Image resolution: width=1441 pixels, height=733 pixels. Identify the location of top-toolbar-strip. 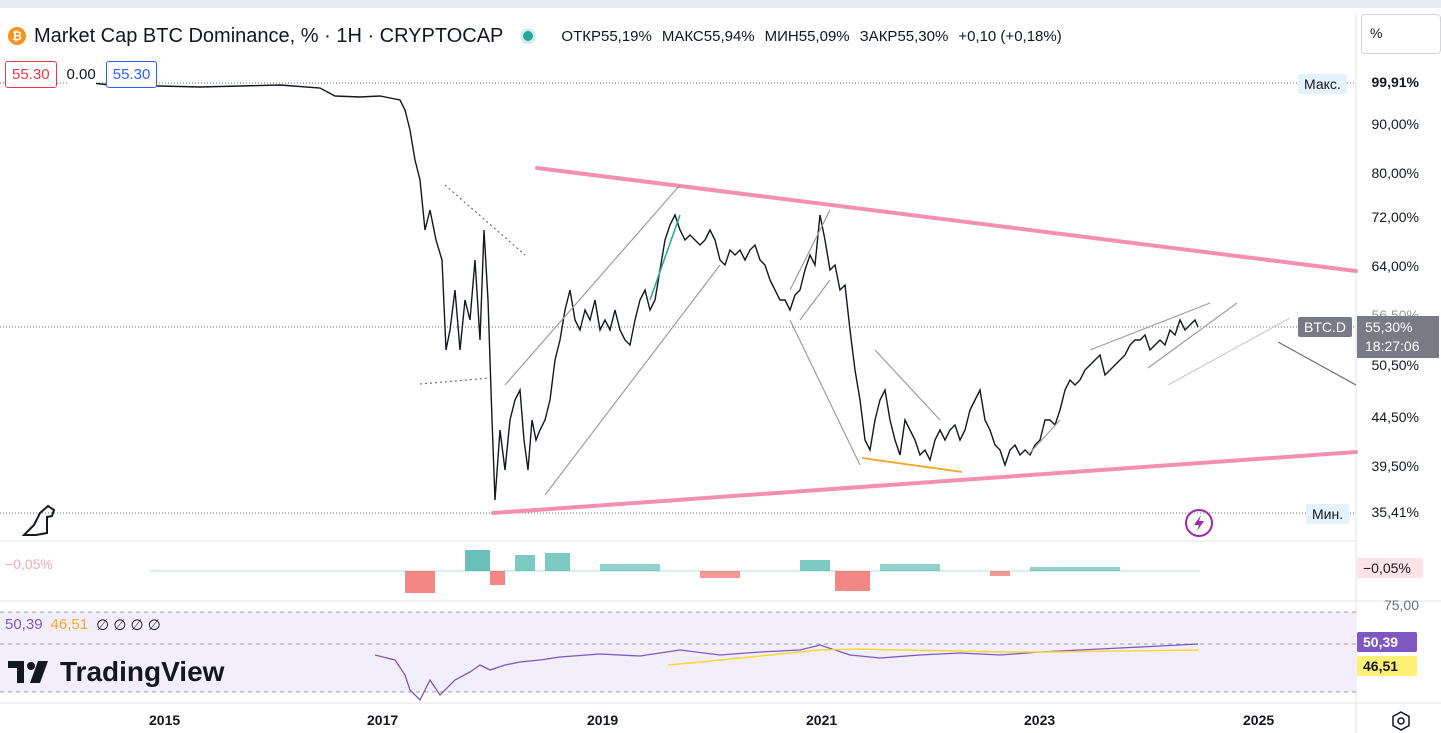
(720, 4).